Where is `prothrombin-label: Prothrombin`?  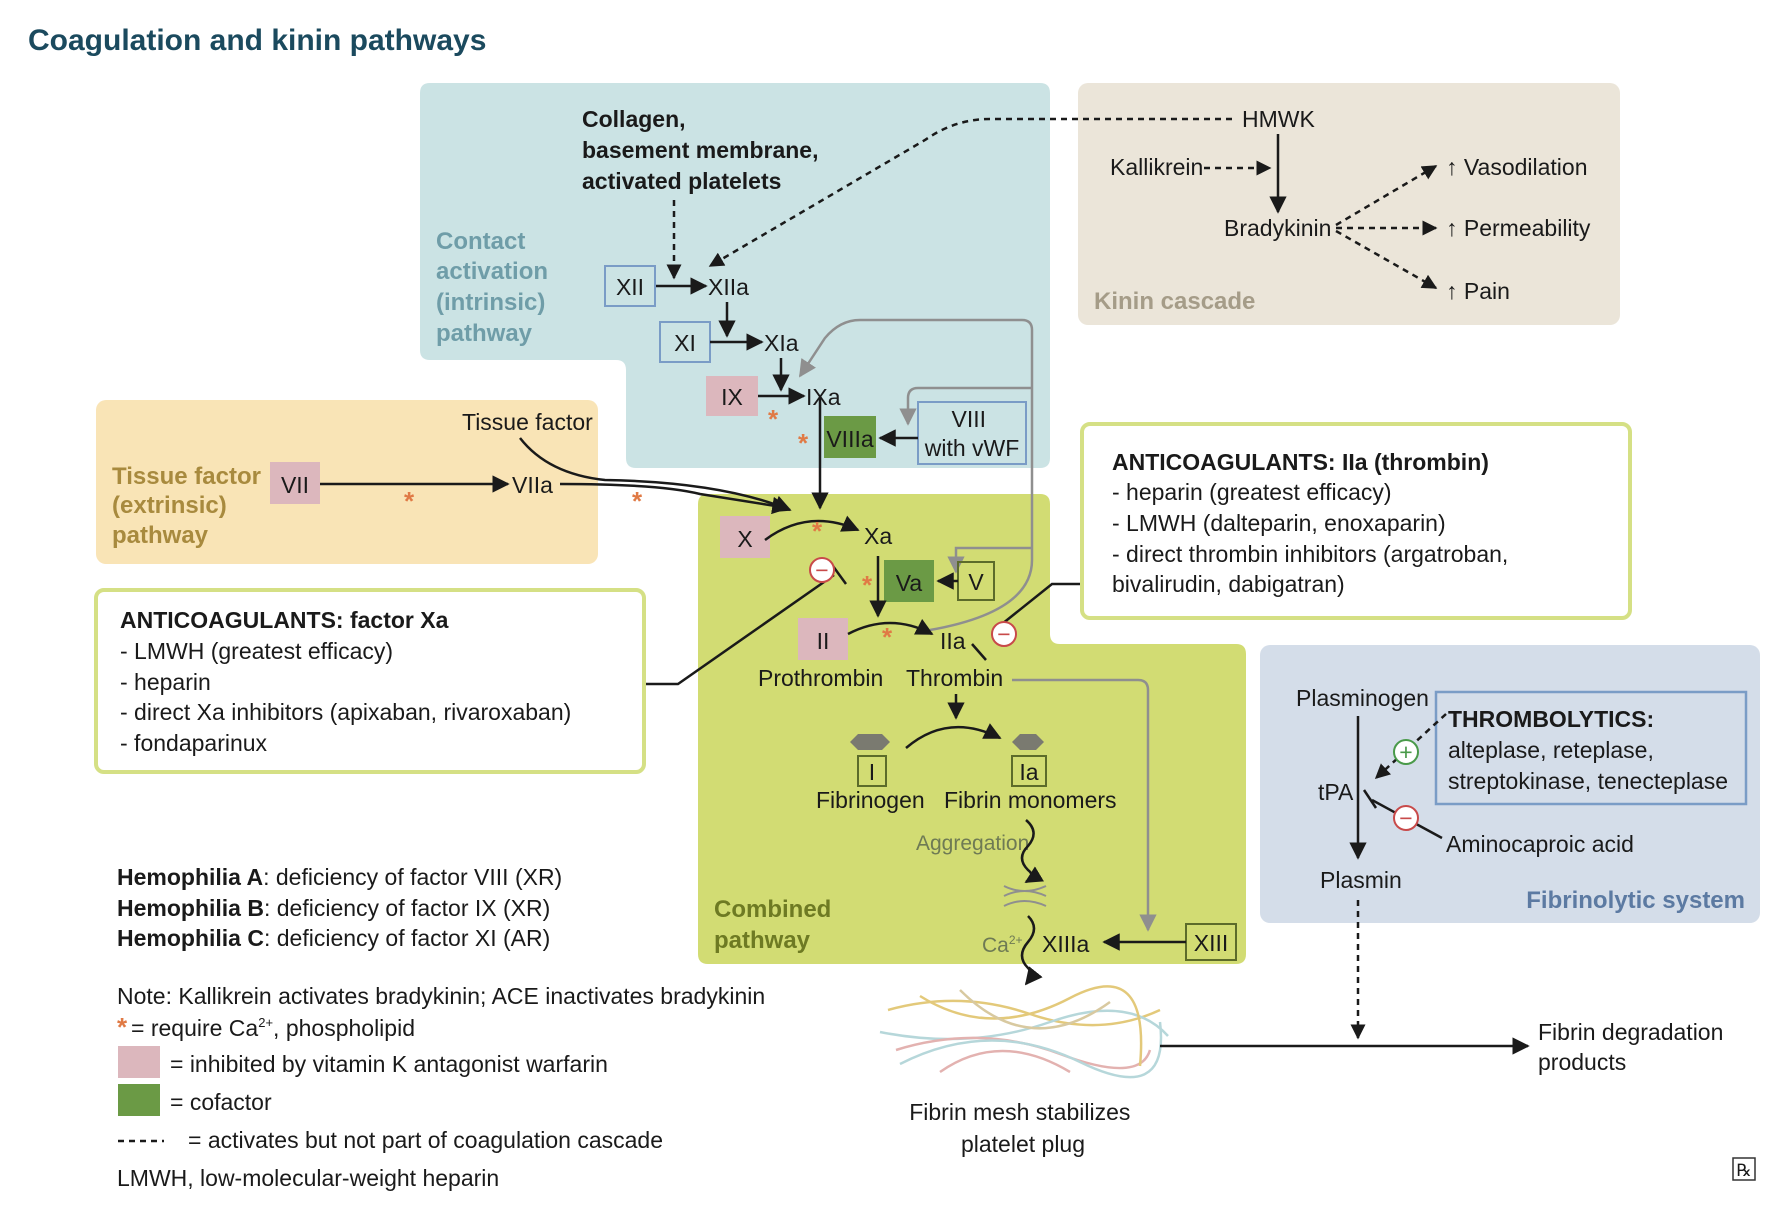
prothrombin-label: Prothrombin is located at coordinates (820, 678).